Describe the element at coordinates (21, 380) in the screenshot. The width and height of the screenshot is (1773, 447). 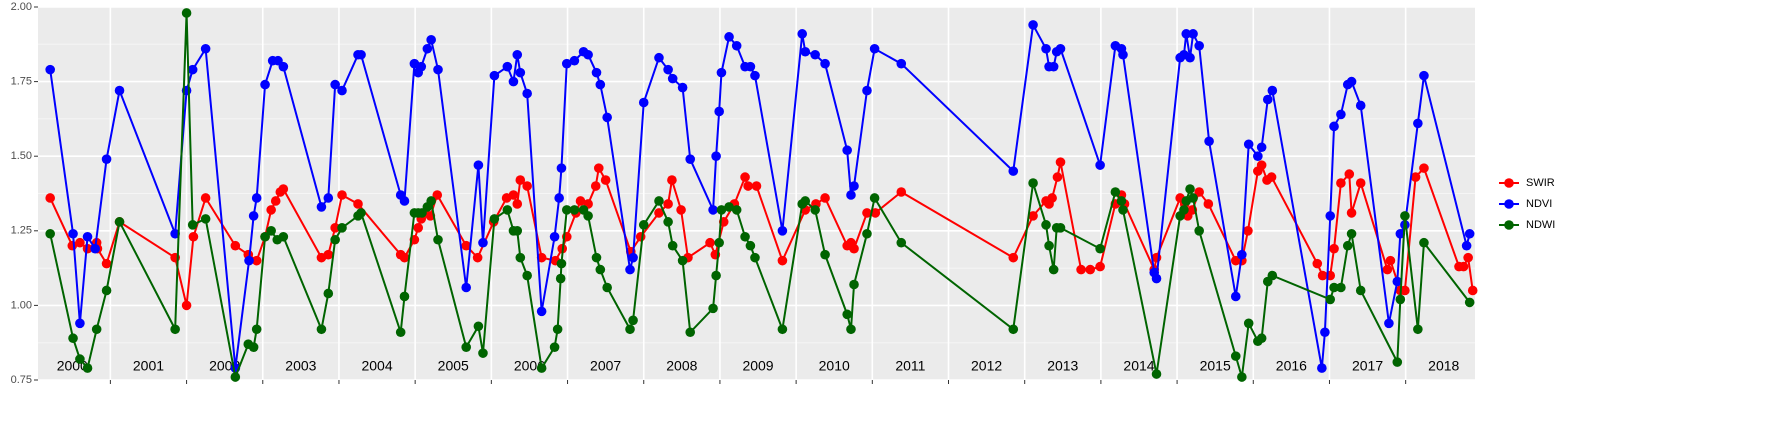
I see `y-tick-label: 0.75` at that location.